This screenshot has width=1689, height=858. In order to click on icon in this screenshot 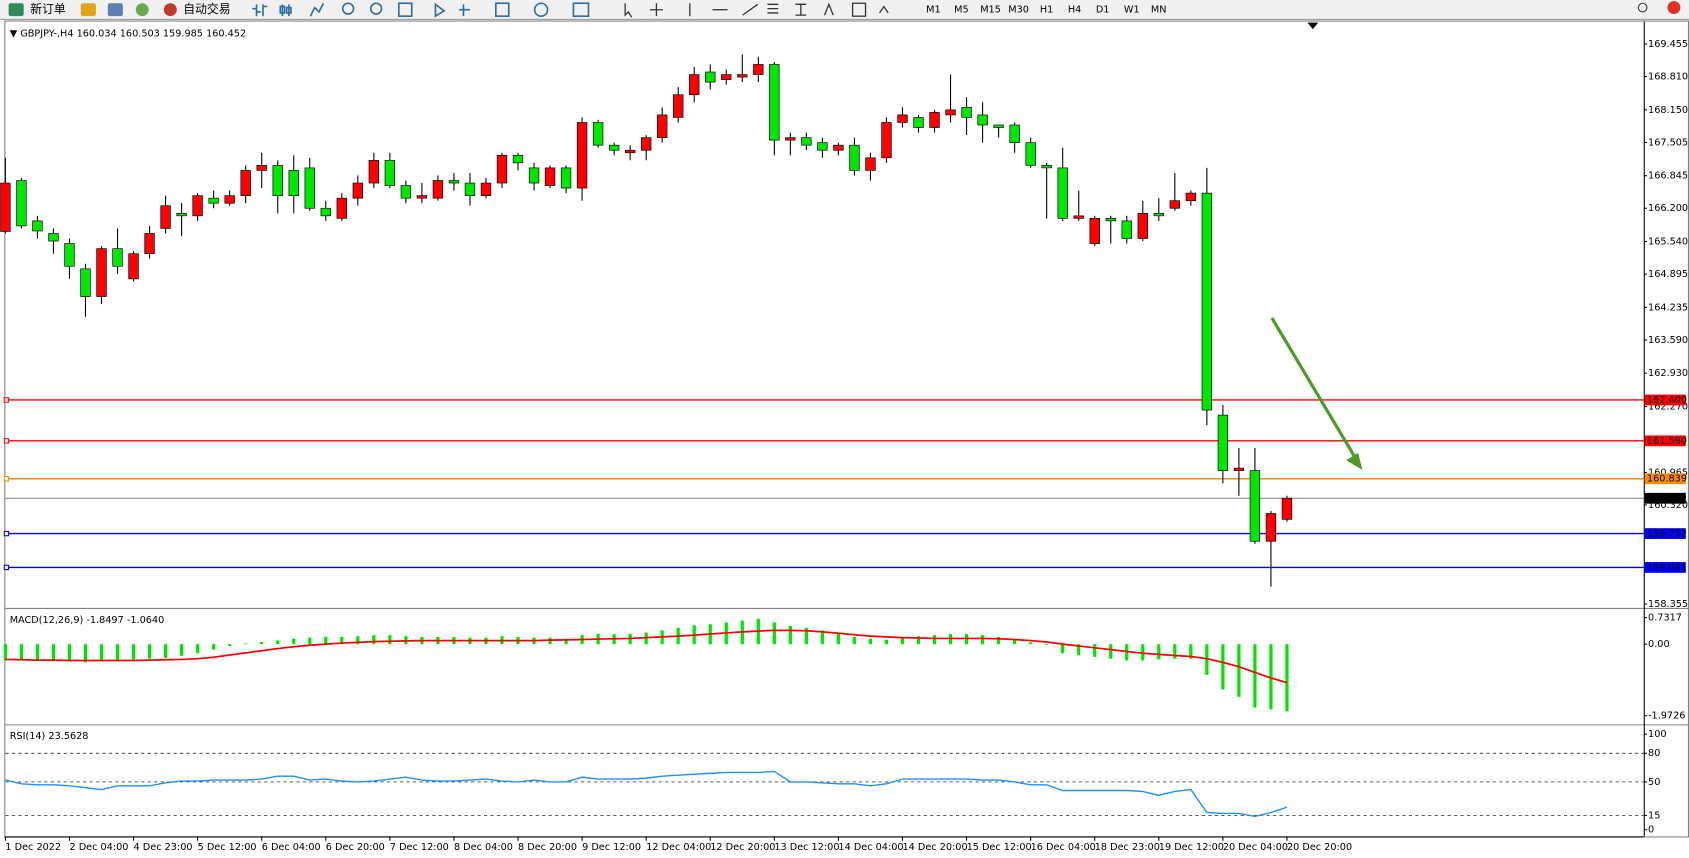, I will do `click(170, 10)`.